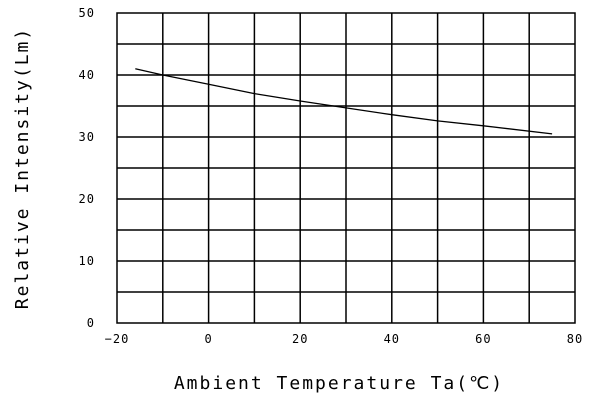 Image resolution: width=591 pixels, height=401 pixels. What do you see at coordinates (483, 339) in the screenshot?
I see `x-tick-label: 60` at bounding box center [483, 339].